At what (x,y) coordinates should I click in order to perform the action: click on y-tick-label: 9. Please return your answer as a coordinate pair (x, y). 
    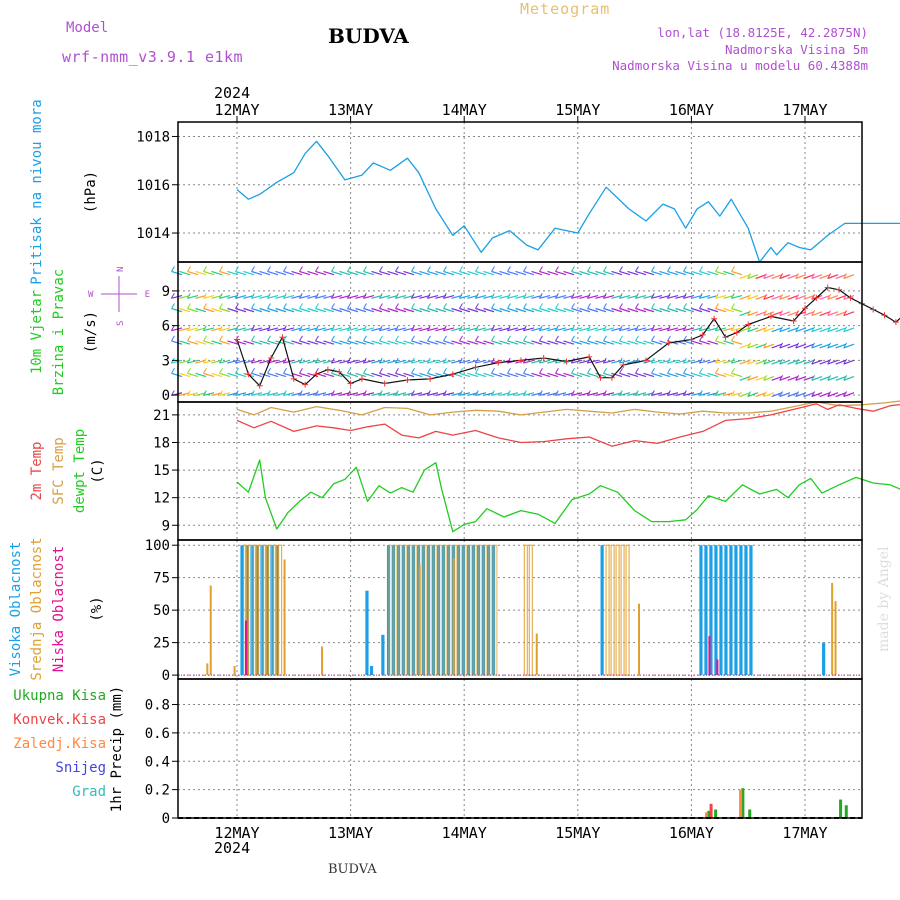
    Looking at the image, I should click on (166, 292).